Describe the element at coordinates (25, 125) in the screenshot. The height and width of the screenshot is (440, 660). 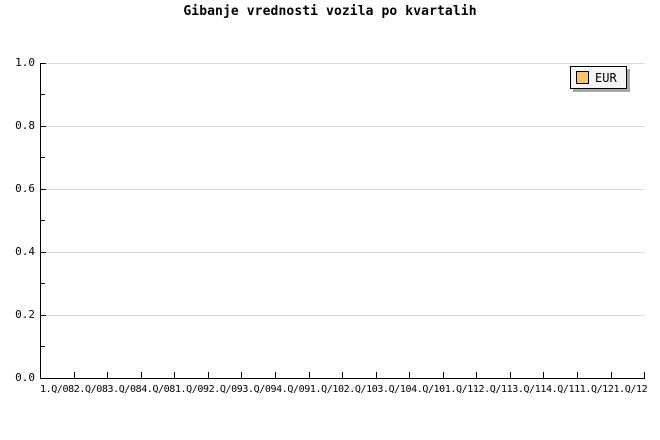
I see `y-tick-label: 0.8` at that location.